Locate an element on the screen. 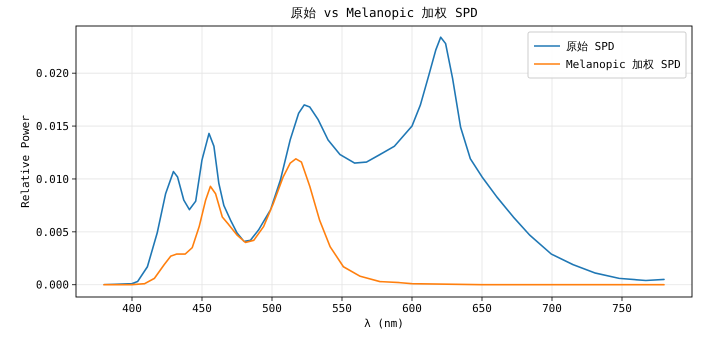 The width and height of the screenshot is (720, 337). x-tick-label: 400 is located at coordinates (132, 308).